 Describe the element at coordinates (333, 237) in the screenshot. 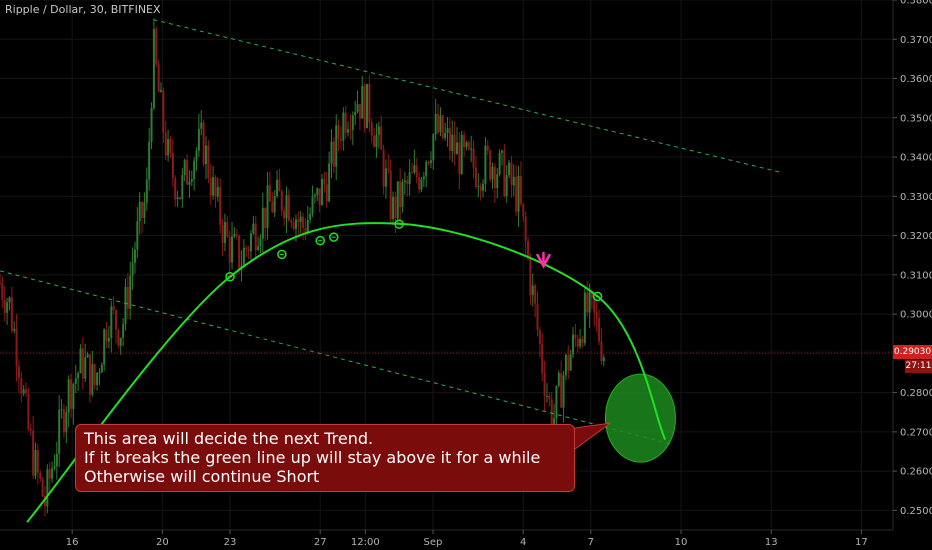

I see `touch-marker-ring` at that location.